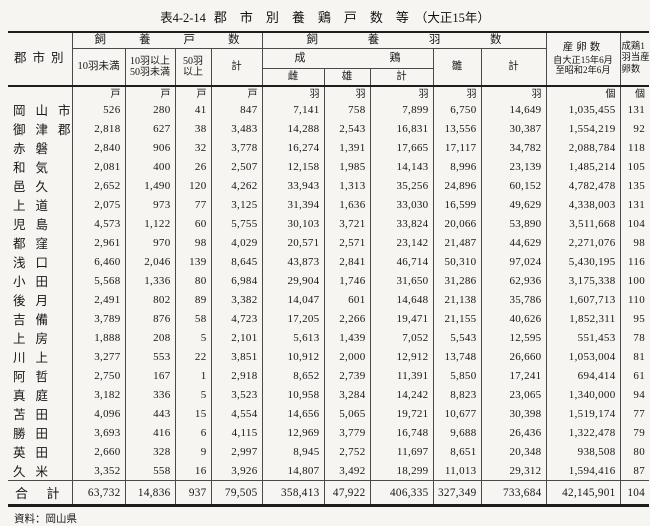 The image size is (650, 526). Describe the element at coordinates (514, 147) in the screenshot. I see `value-cell: 34,782` at that location.